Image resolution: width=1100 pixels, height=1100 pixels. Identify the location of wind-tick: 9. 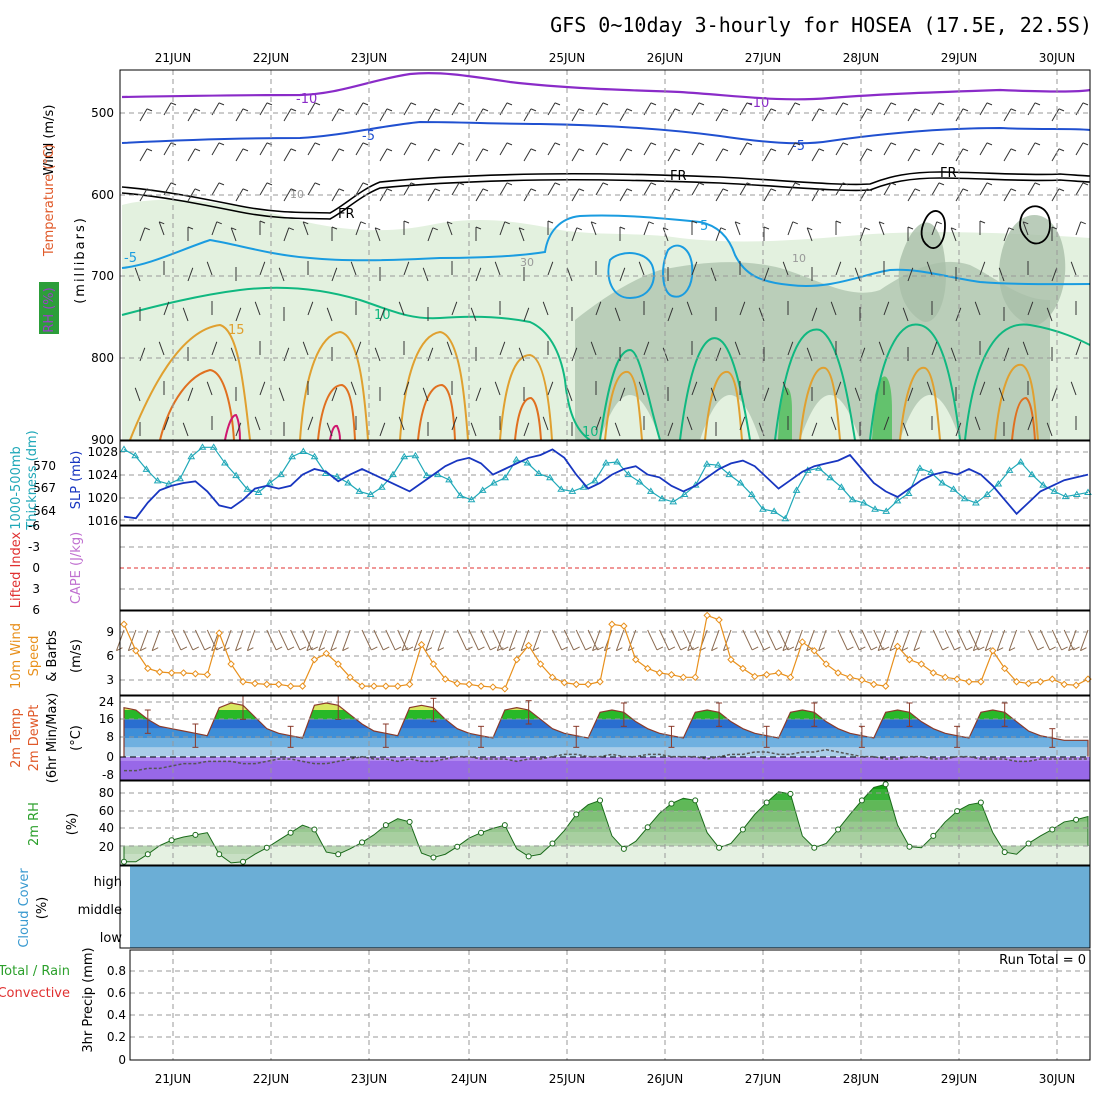
(110, 632).